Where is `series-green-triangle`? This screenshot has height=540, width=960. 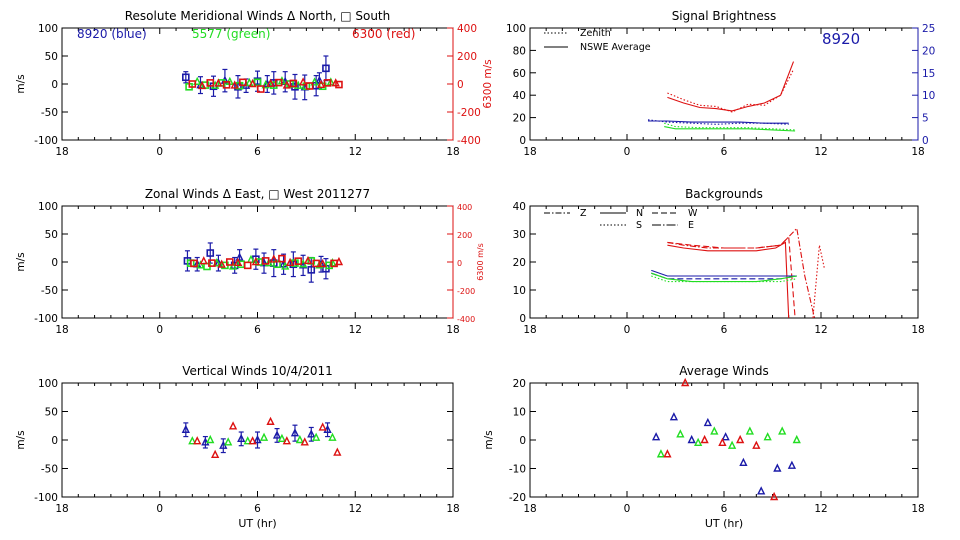
series-green-triangle is located at coordinates (262, 439).